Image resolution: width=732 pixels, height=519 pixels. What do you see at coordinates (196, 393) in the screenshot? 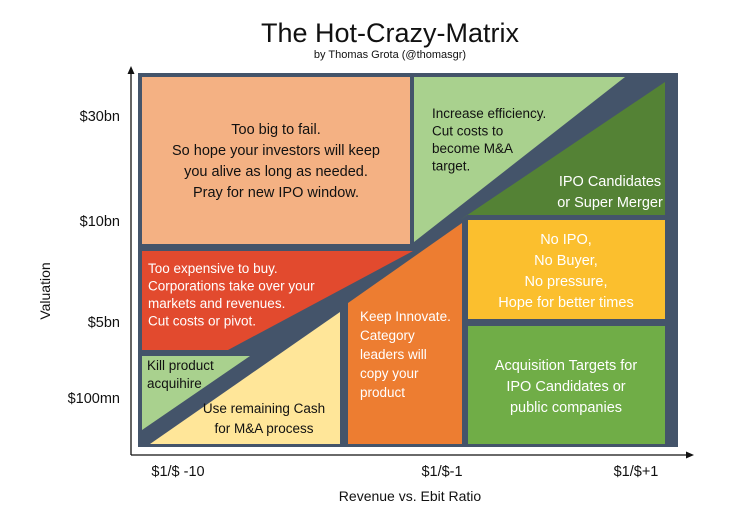
I see `region-kill-product` at bounding box center [196, 393].